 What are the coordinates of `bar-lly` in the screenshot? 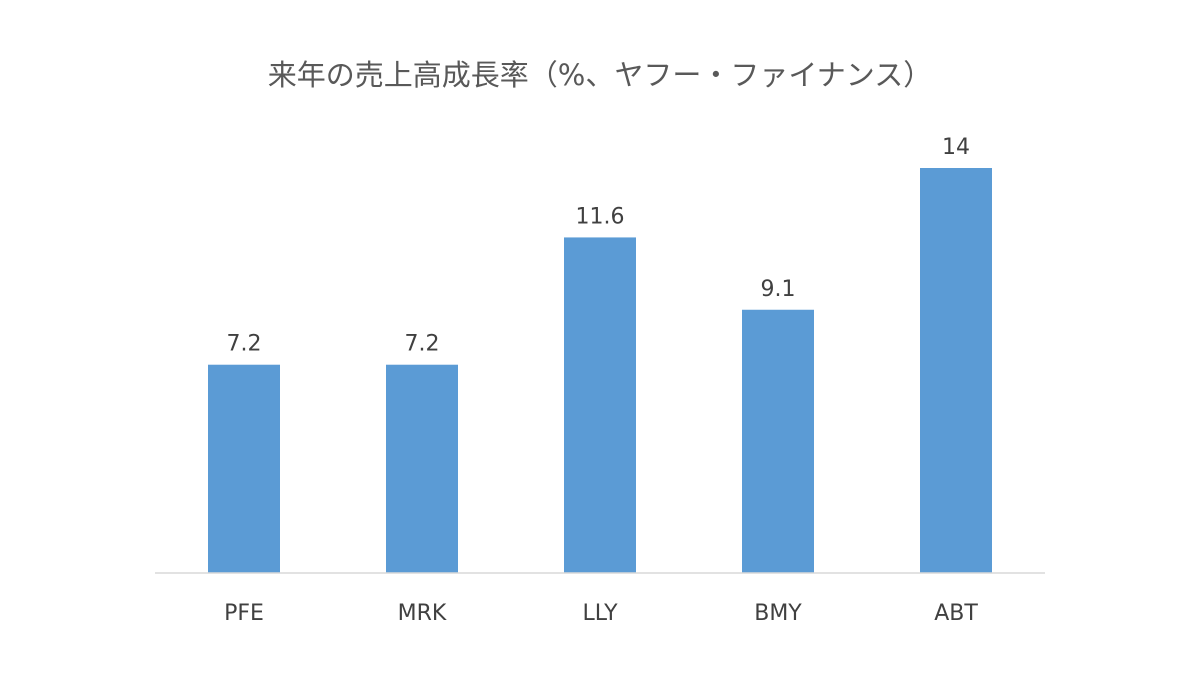 It's located at (600, 405).